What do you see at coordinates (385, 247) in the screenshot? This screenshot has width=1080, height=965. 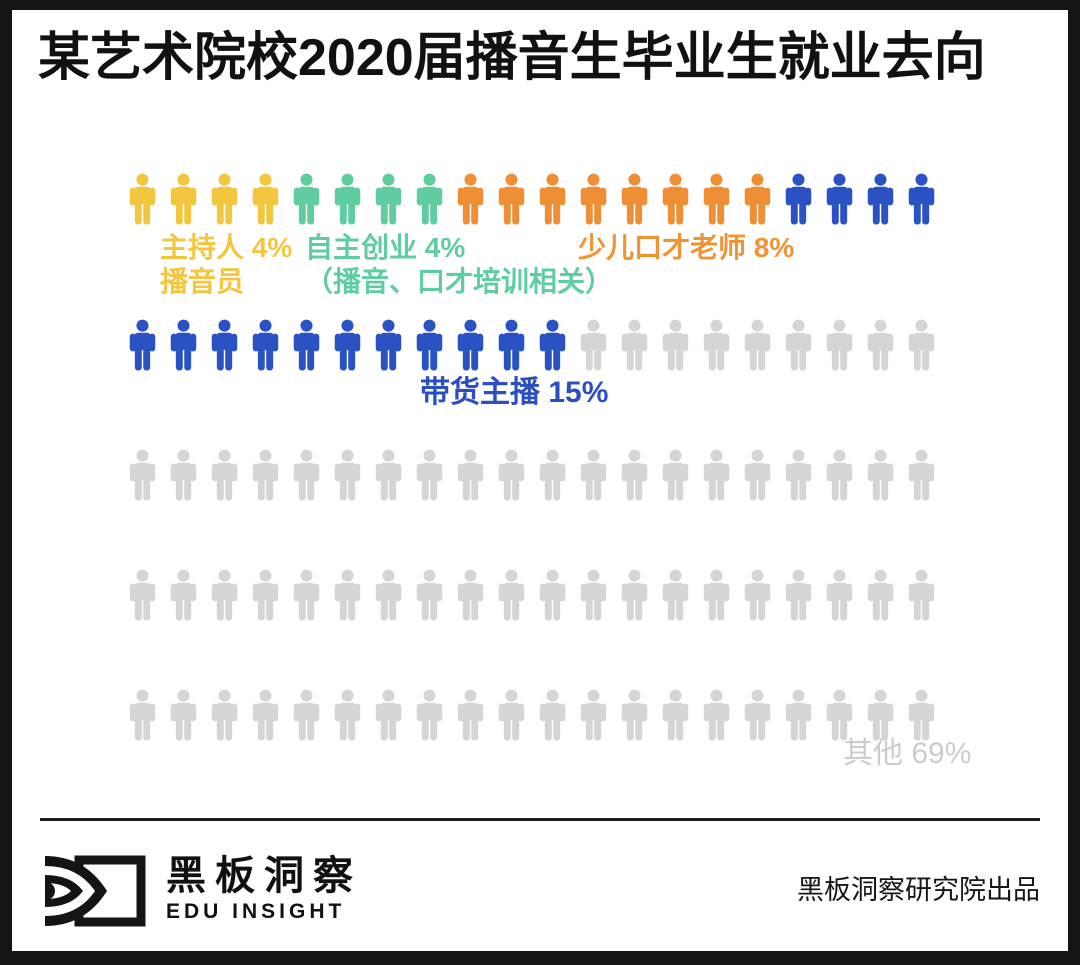 I see `category-label-line: 自主创业 4%` at bounding box center [385, 247].